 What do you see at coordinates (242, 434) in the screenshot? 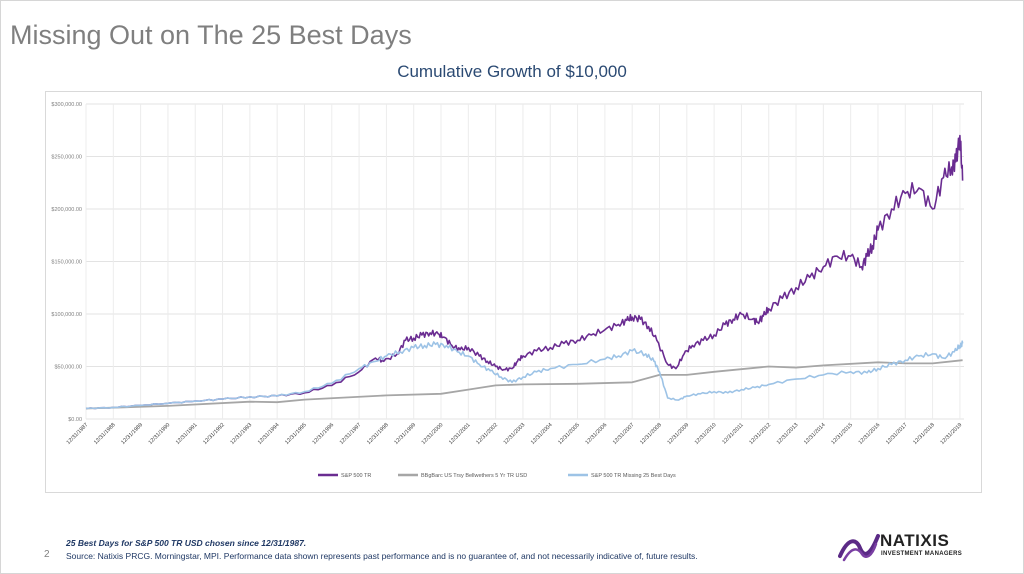
I see `x-tick-label: 12/31/1993` at bounding box center [242, 434].